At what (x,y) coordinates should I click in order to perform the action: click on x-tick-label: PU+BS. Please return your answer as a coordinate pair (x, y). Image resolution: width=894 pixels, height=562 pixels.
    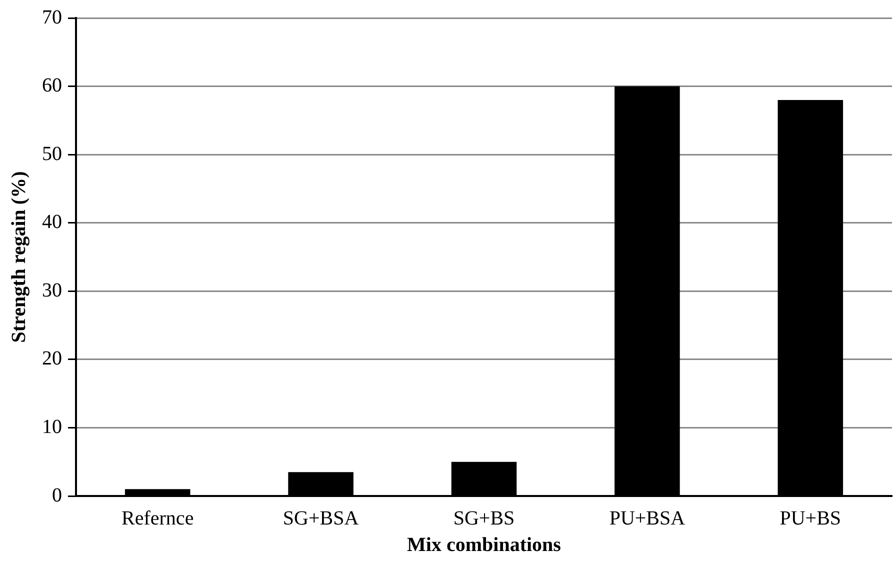
    Looking at the image, I should click on (811, 518).